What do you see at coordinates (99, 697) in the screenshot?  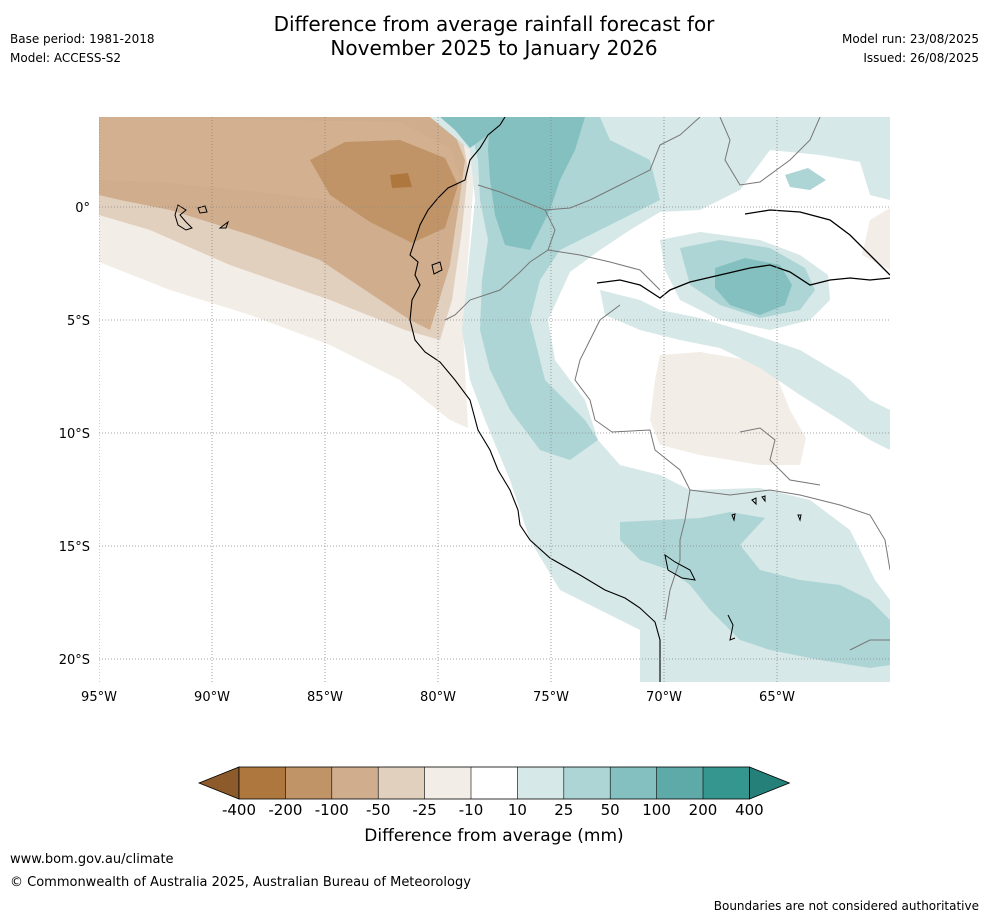 I see `lon-tick-label: 95°W` at bounding box center [99, 697].